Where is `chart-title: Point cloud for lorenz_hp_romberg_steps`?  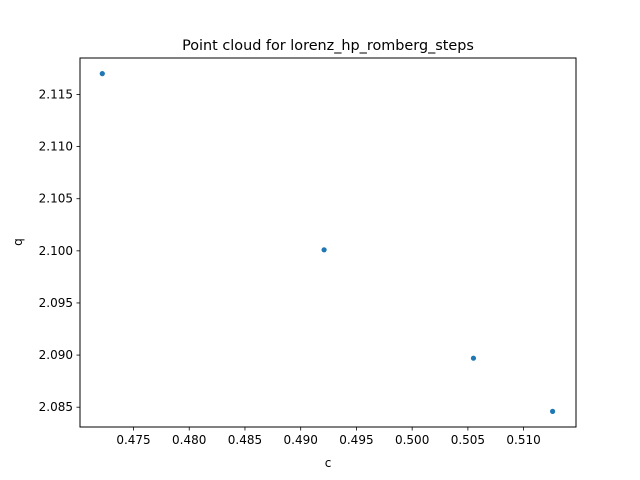
chart-title: Point cloud for lorenz_hp_romberg_steps is located at coordinates (328, 46).